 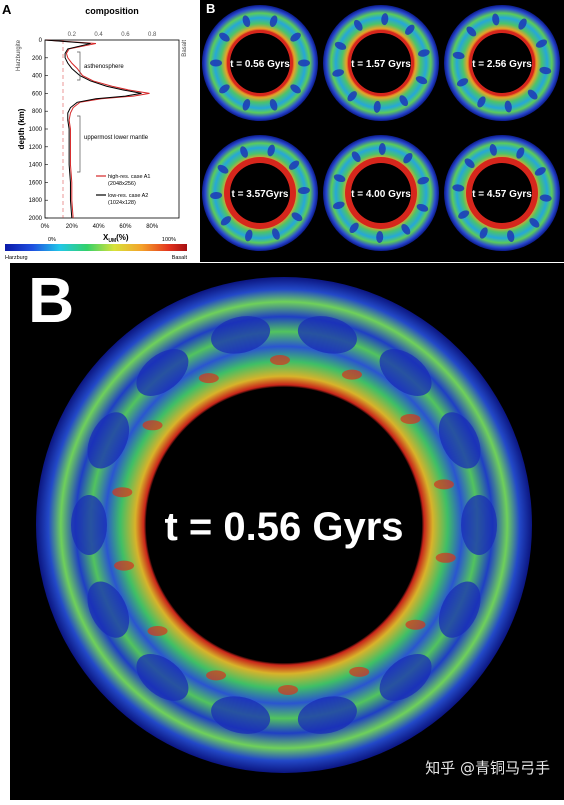 What do you see at coordinates (98, 35) in the screenshot?
I see `top-tick-label: 0.4` at bounding box center [98, 35].